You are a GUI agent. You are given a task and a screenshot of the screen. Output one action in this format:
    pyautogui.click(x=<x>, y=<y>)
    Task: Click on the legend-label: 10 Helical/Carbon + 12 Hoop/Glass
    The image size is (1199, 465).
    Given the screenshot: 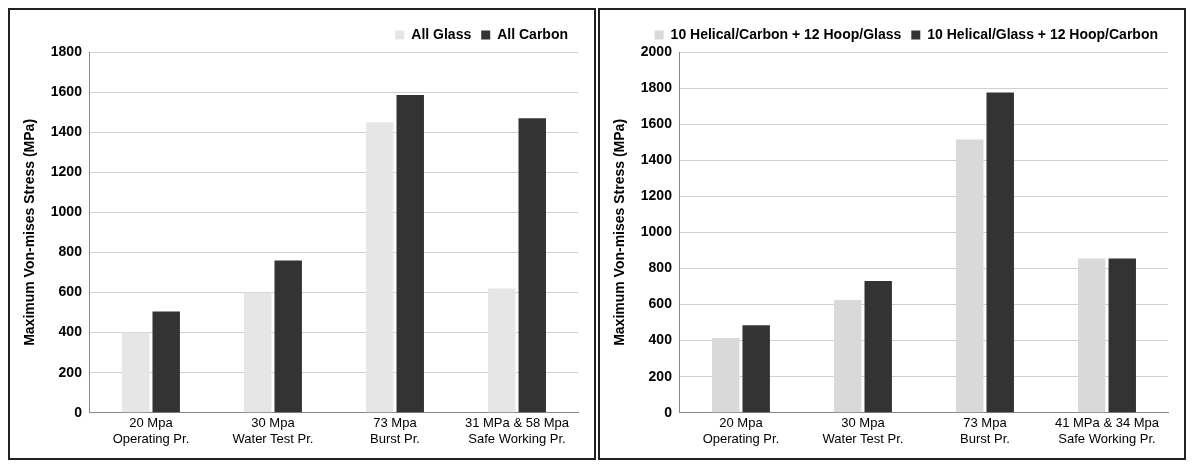 What is the action you would take?
    pyautogui.click(x=786, y=33)
    